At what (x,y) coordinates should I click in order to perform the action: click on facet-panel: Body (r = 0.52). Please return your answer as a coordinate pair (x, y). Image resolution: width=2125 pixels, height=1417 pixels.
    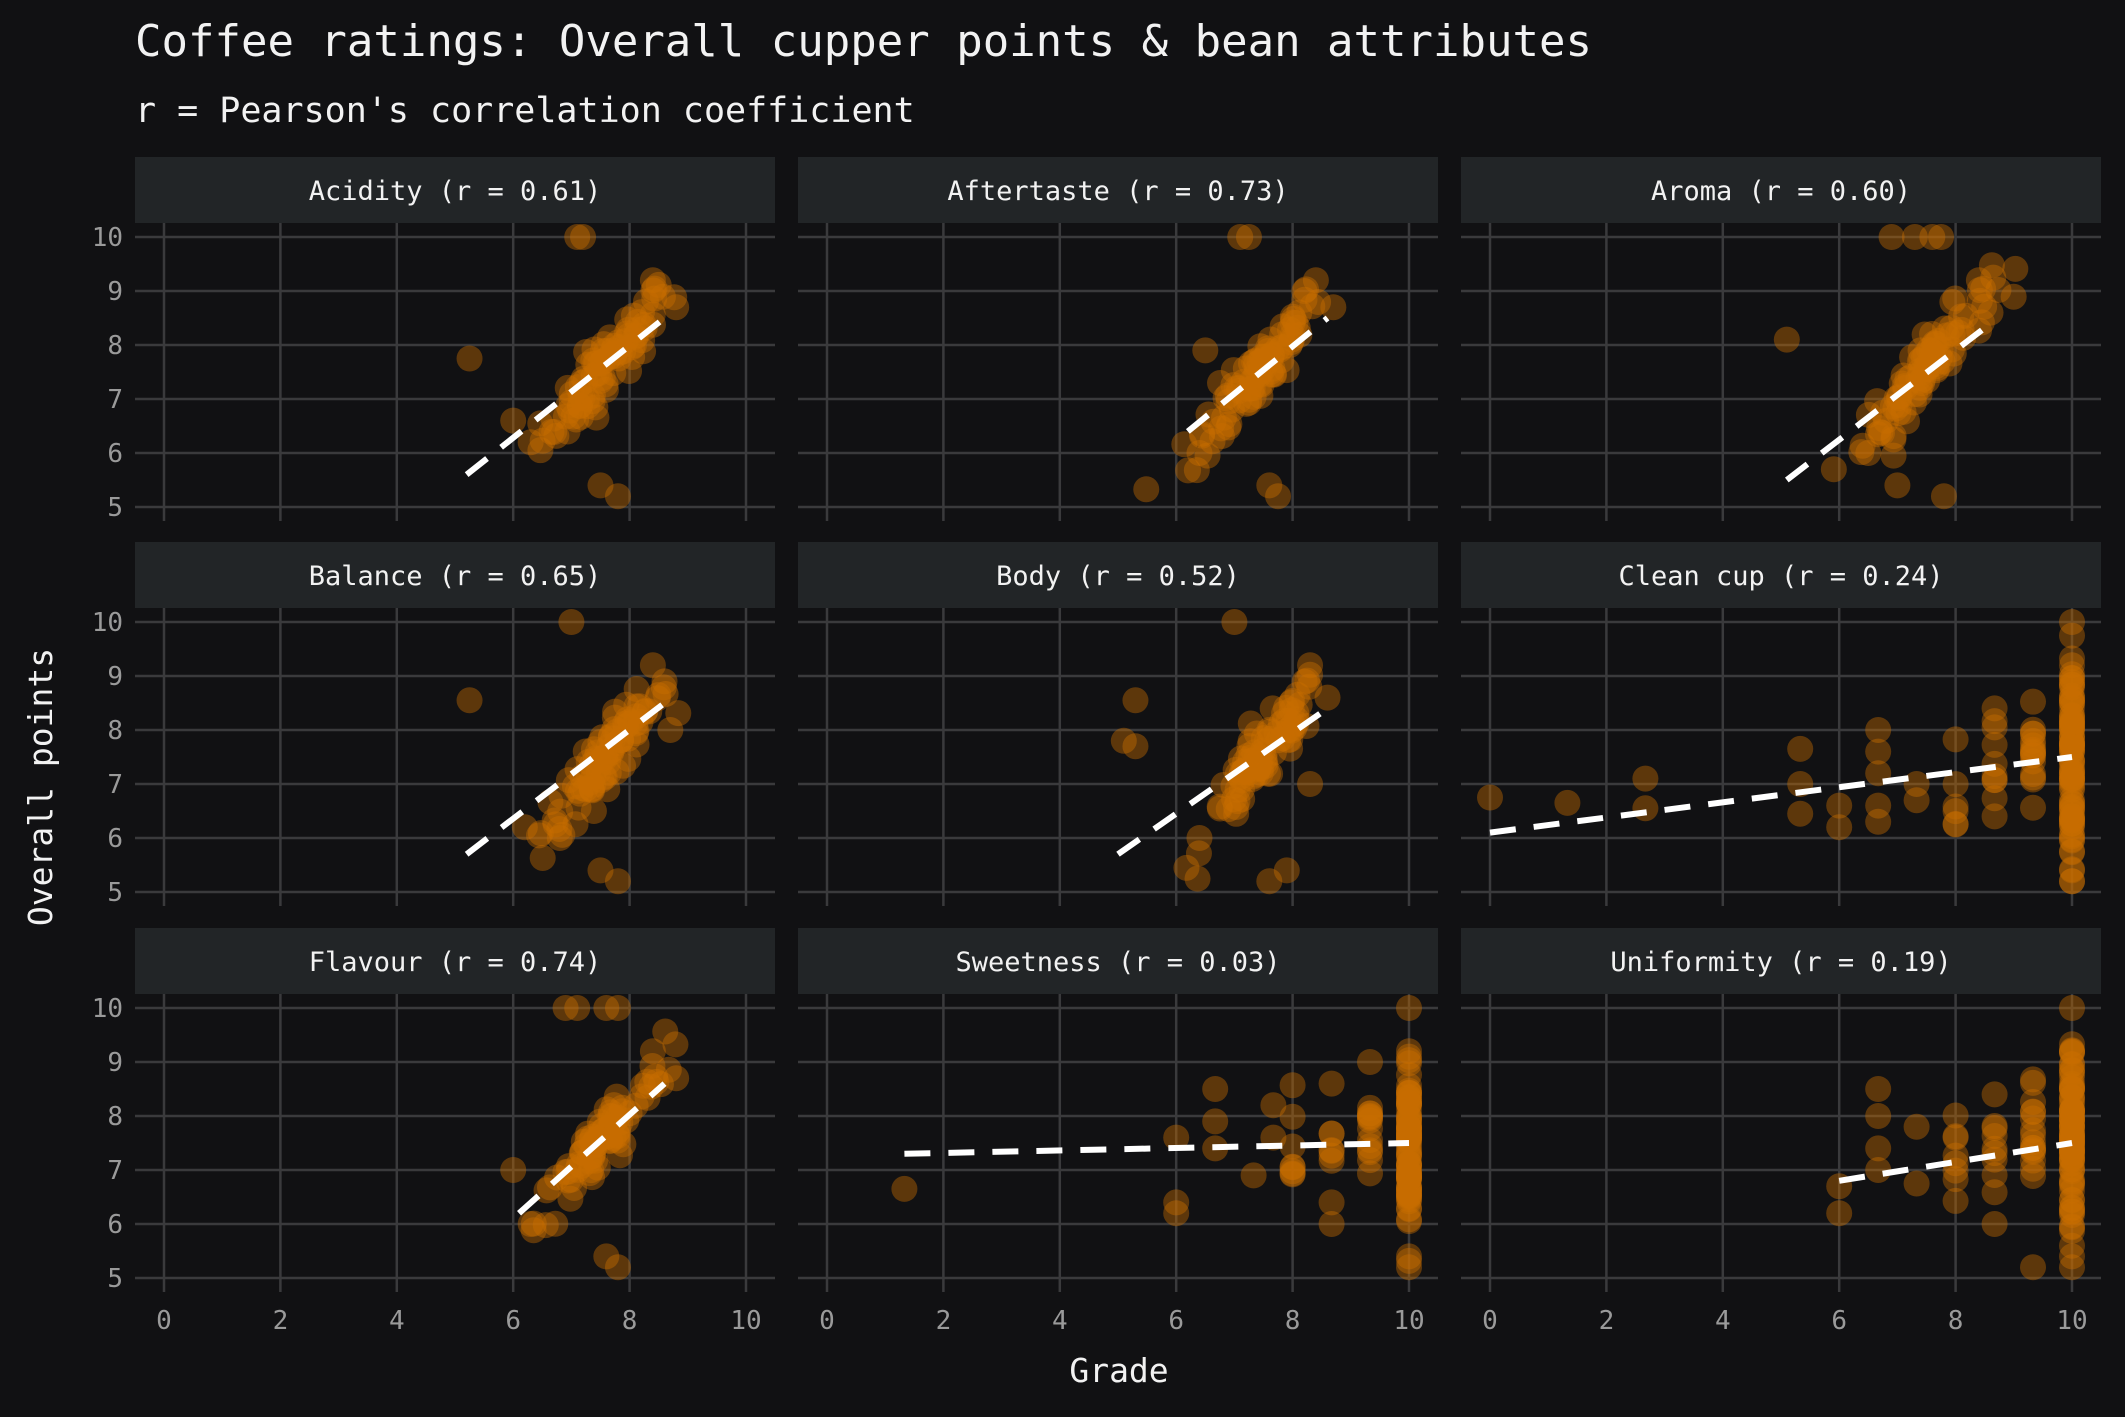
    Looking at the image, I should click on (1118, 724).